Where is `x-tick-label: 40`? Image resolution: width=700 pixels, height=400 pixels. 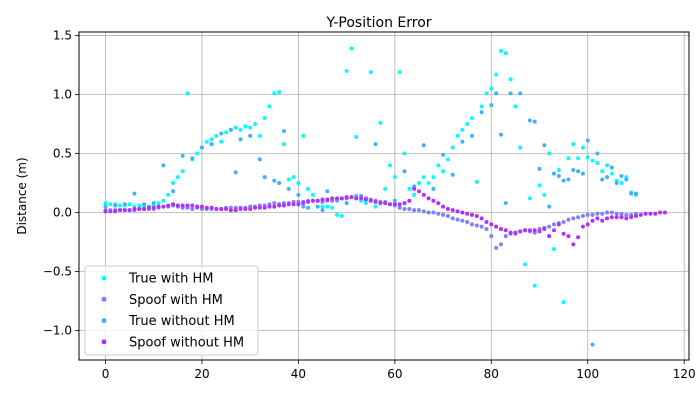
x-tick-label: 40 is located at coordinates (298, 374).